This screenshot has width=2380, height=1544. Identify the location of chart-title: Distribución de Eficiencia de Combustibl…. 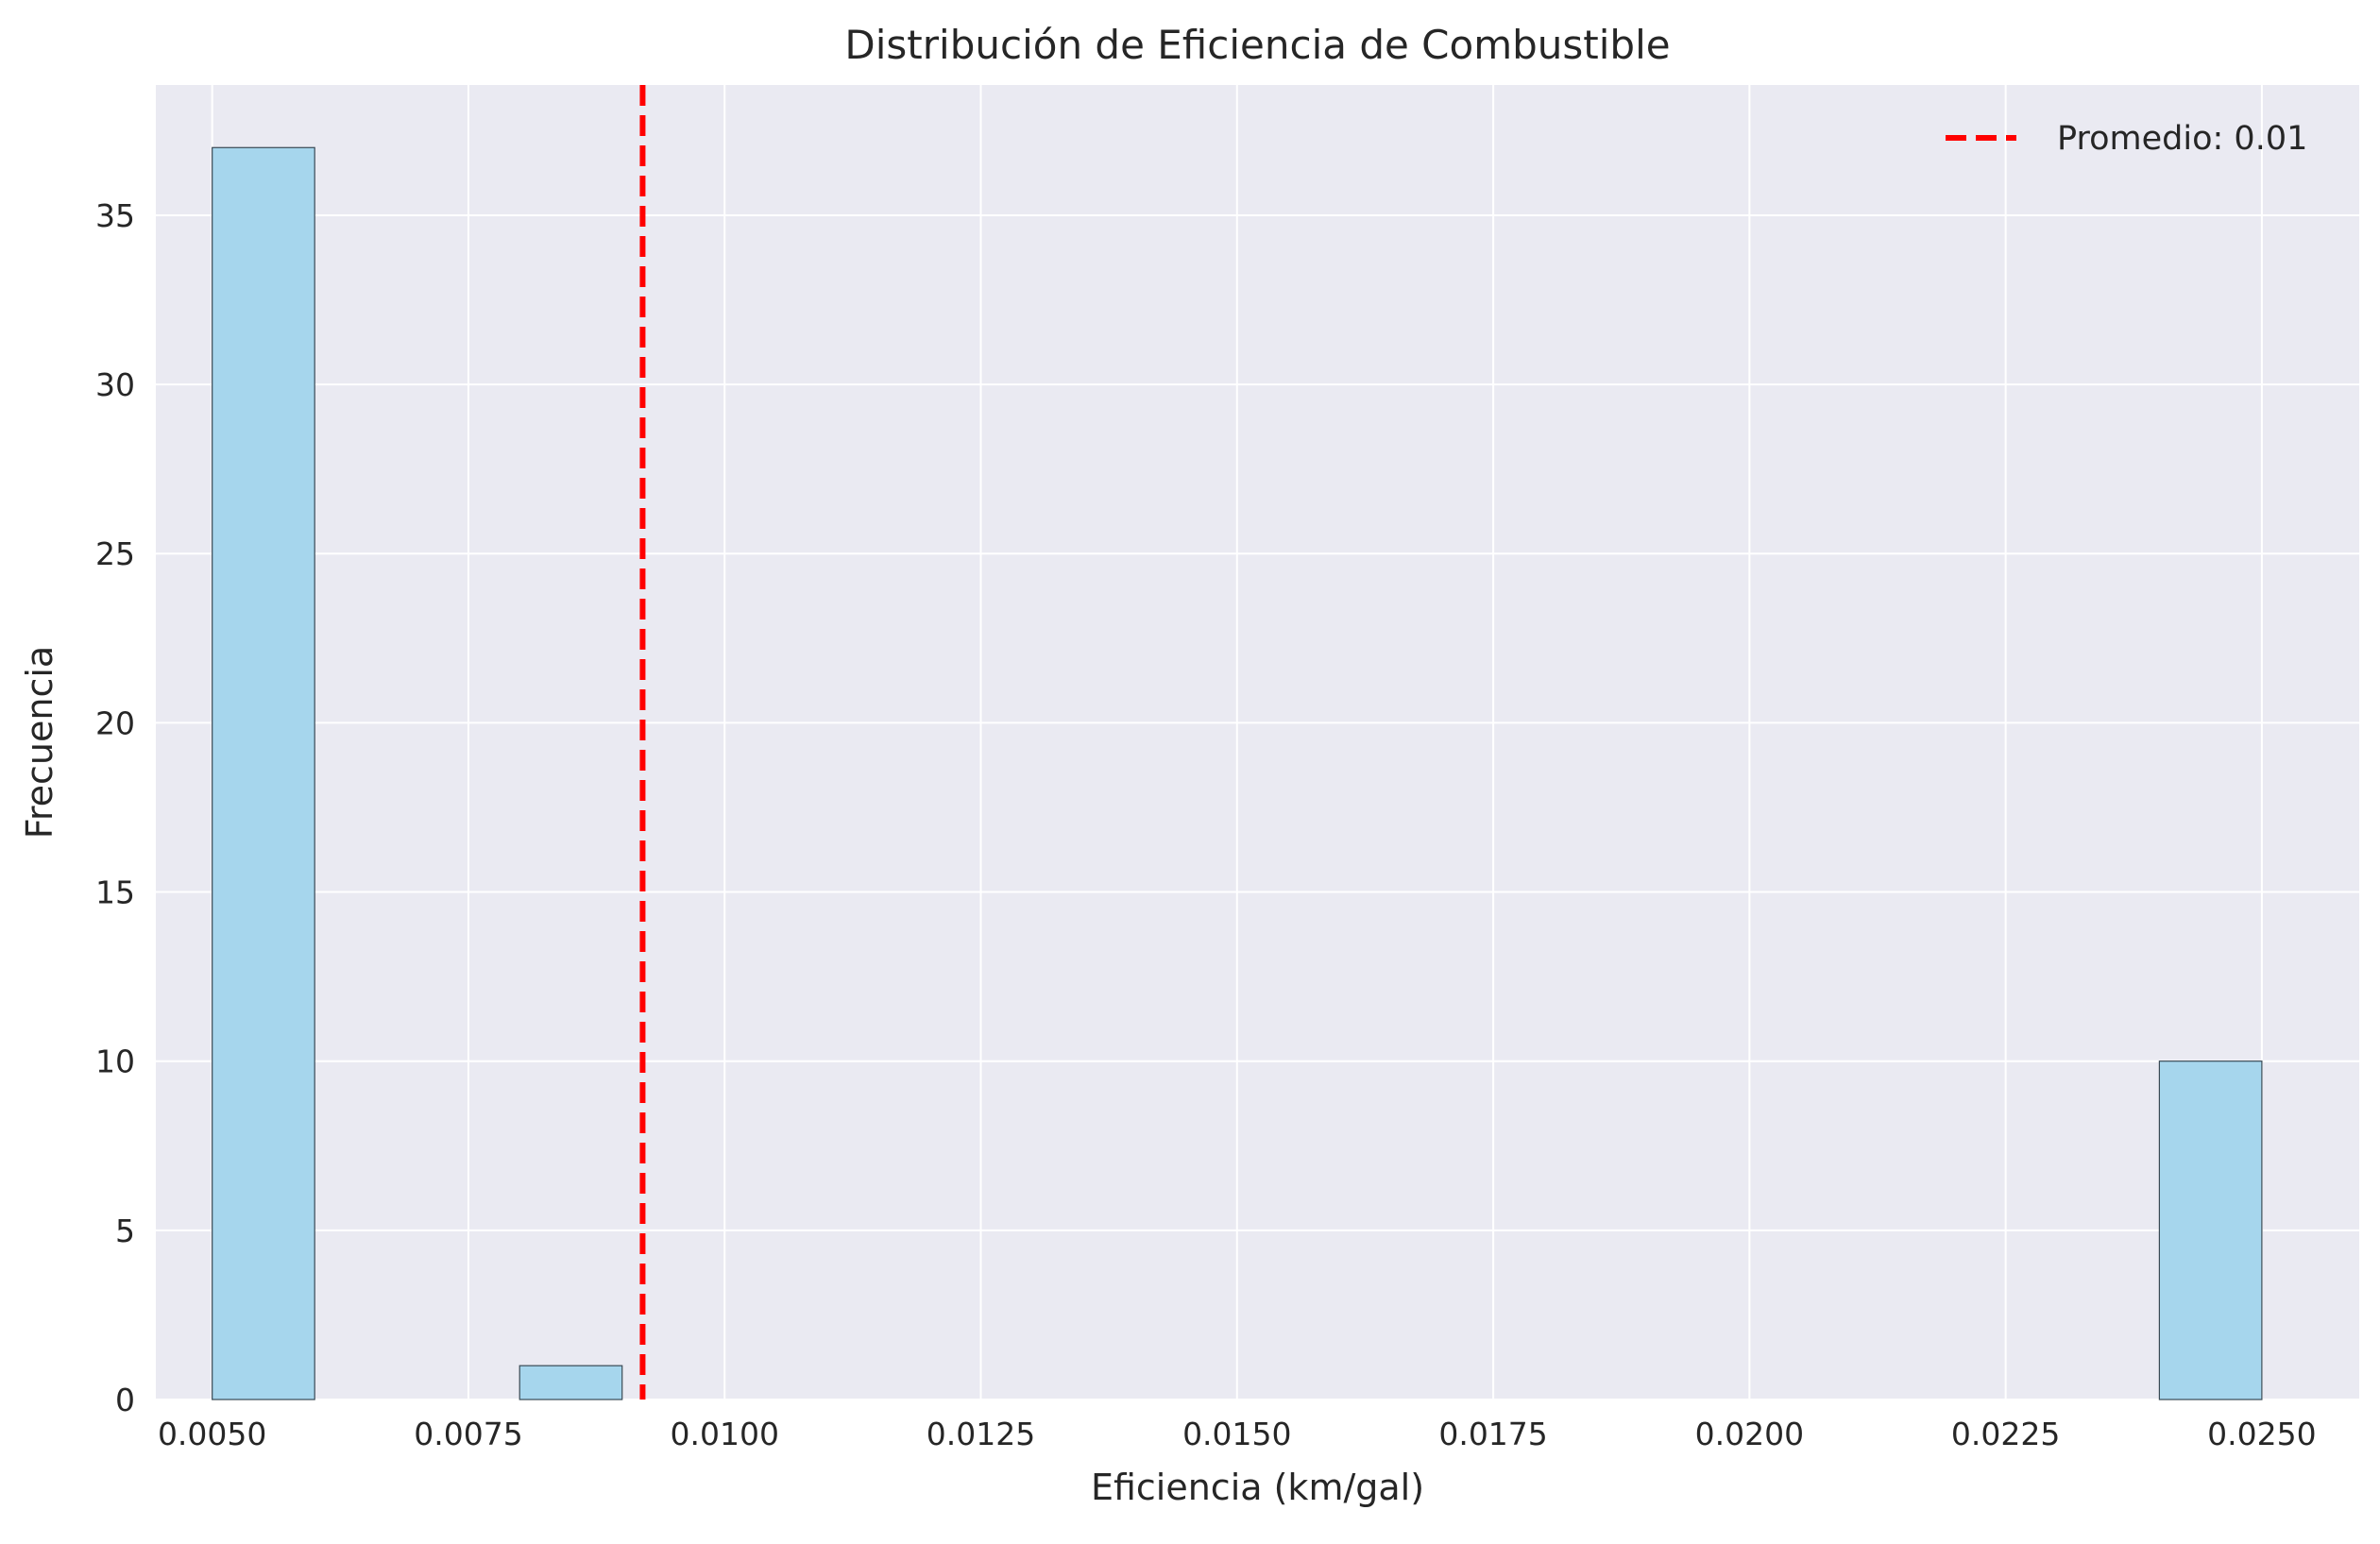
(1257, 45).